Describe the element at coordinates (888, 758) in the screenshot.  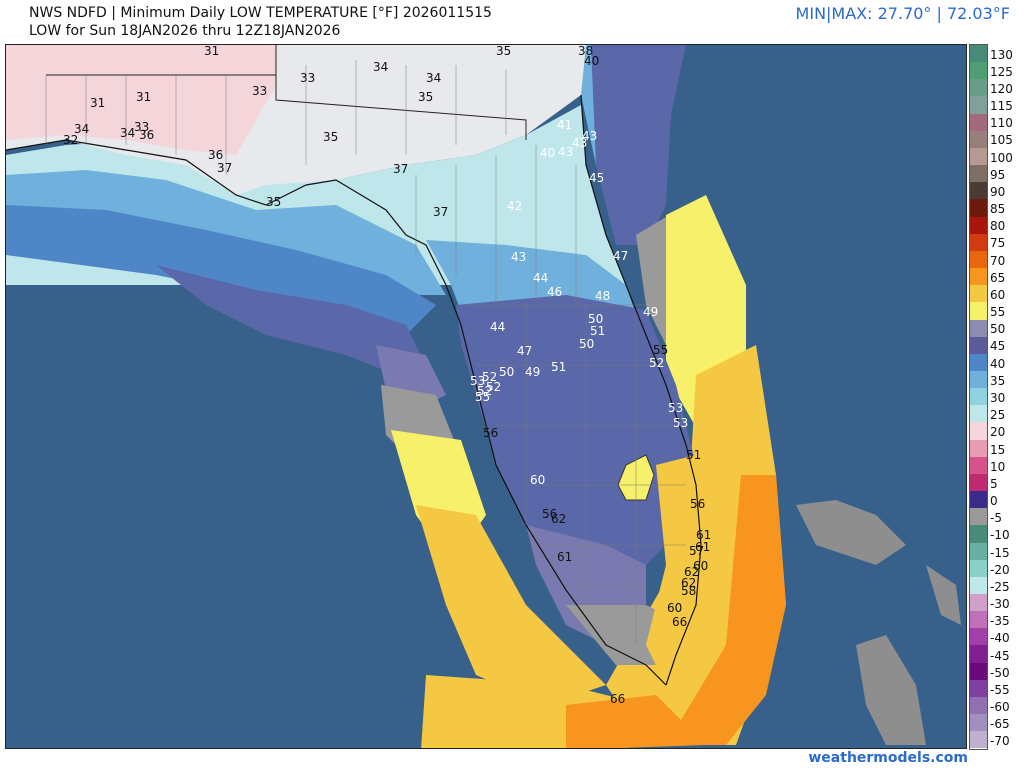
I see `credit-footer: weathermodels.com` at that location.